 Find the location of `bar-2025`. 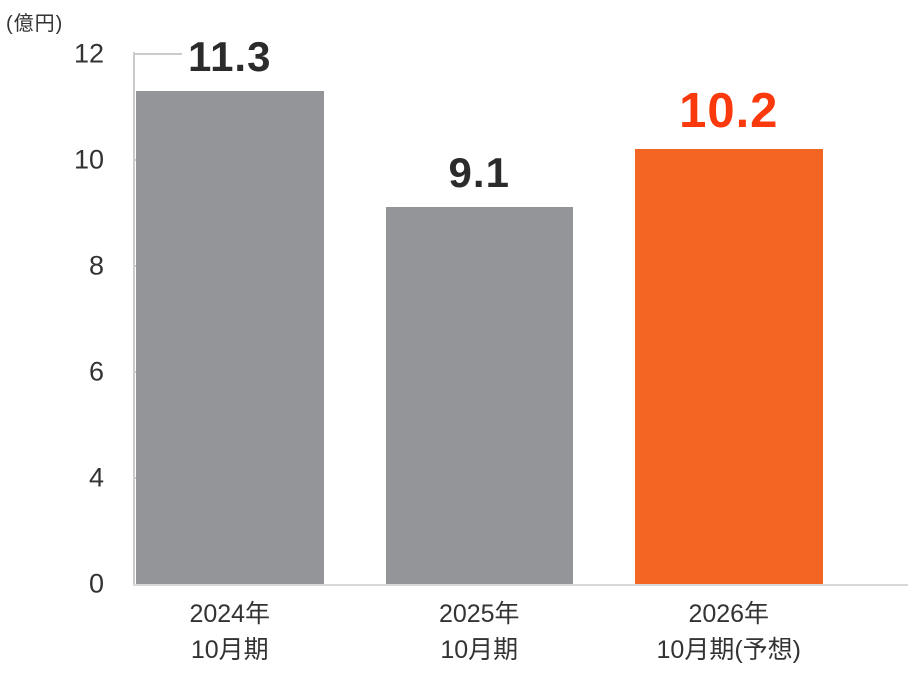

bar-2025 is located at coordinates (479, 395).